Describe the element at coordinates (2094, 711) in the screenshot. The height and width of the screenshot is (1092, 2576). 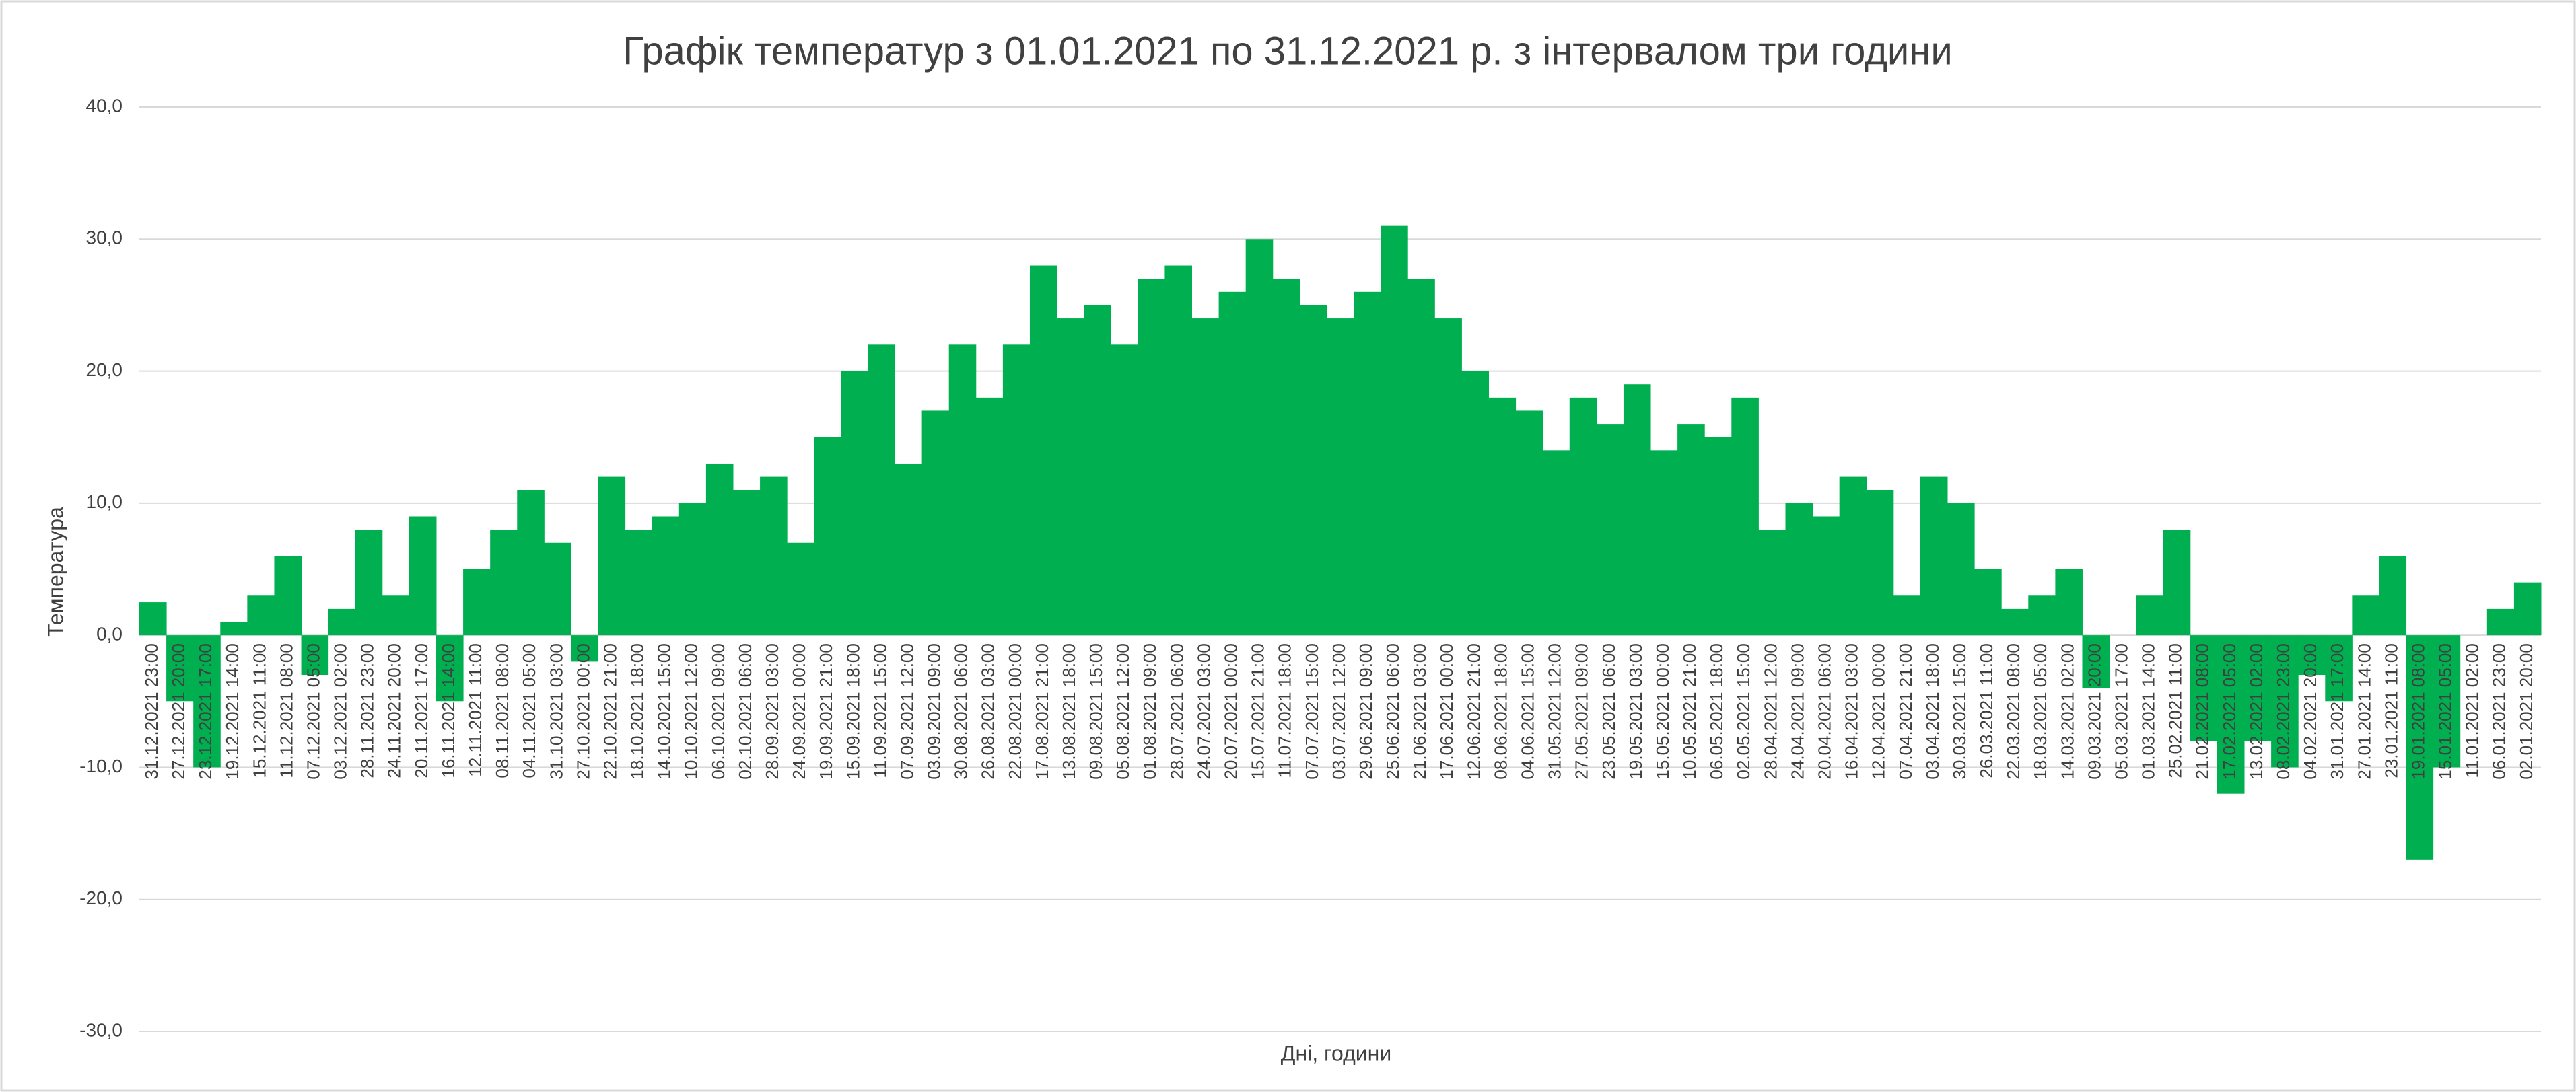
I see `x-tick-label: 09.03.2021 20:00` at that location.